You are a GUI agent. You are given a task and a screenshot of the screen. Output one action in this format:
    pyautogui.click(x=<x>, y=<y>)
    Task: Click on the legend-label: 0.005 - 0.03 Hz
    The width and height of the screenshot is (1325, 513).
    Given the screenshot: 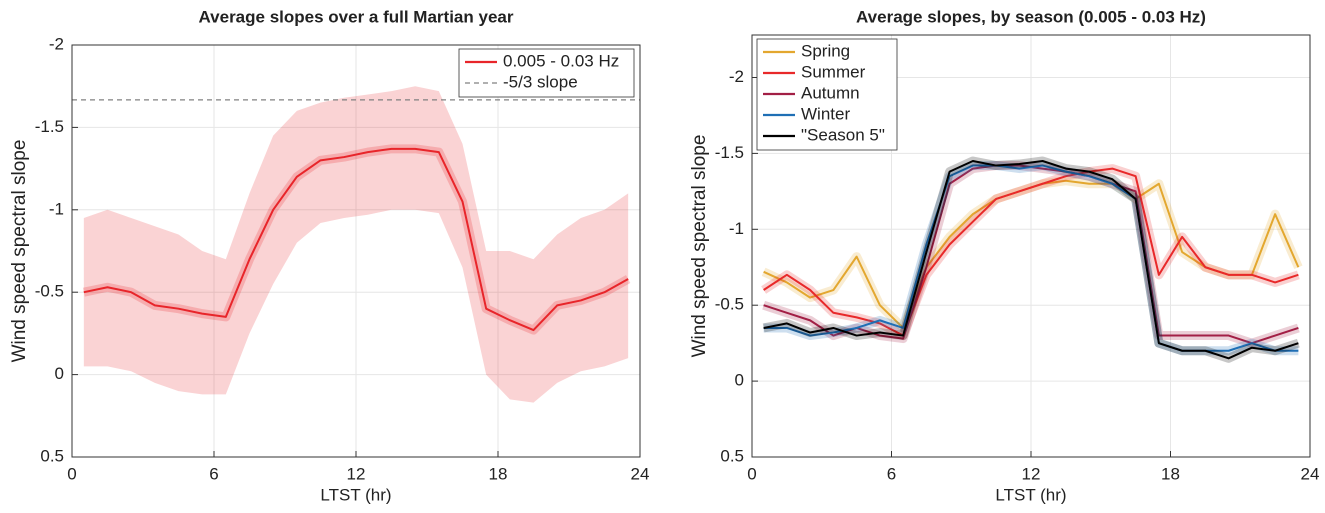 What is the action you would take?
    pyautogui.click(x=561, y=60)
    